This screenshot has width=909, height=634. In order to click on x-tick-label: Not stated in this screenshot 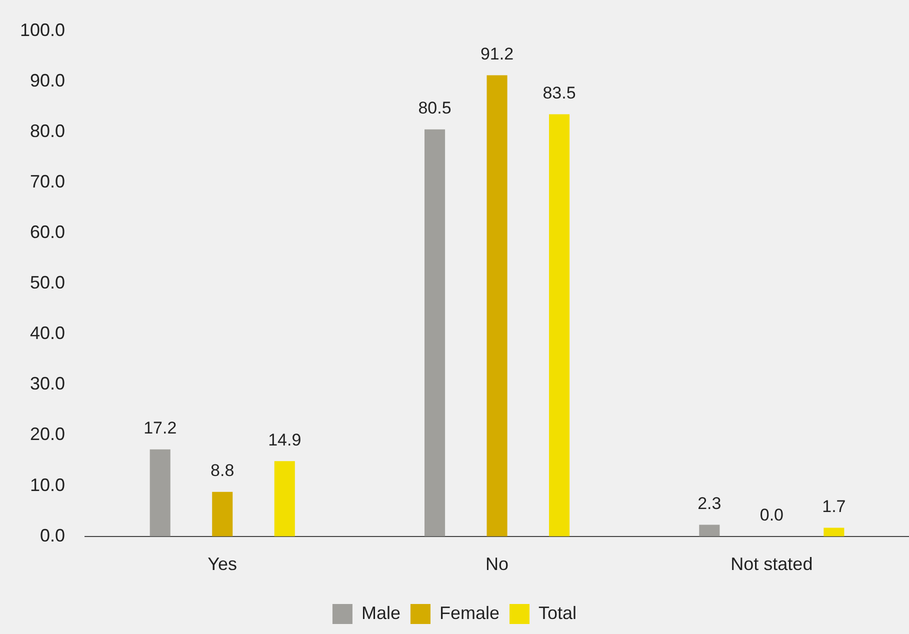, I will do `click(771, 564)`.